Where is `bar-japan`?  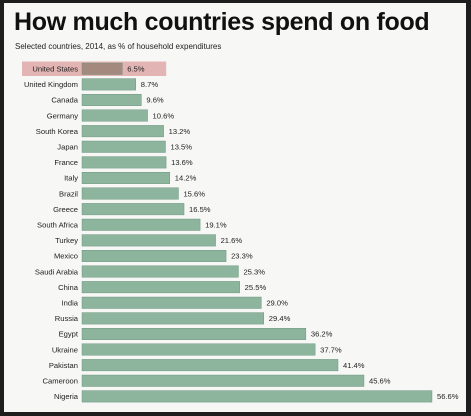
bar-japan is located at coordinates (123, 146).